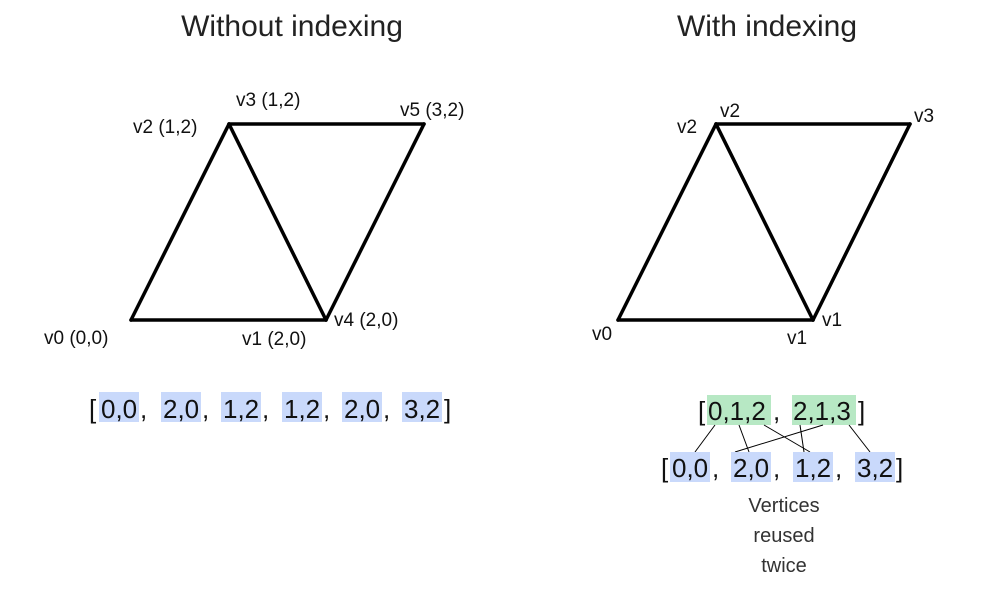  I want to click on vertex-array-item-2: 1,2, so click(813, 468).